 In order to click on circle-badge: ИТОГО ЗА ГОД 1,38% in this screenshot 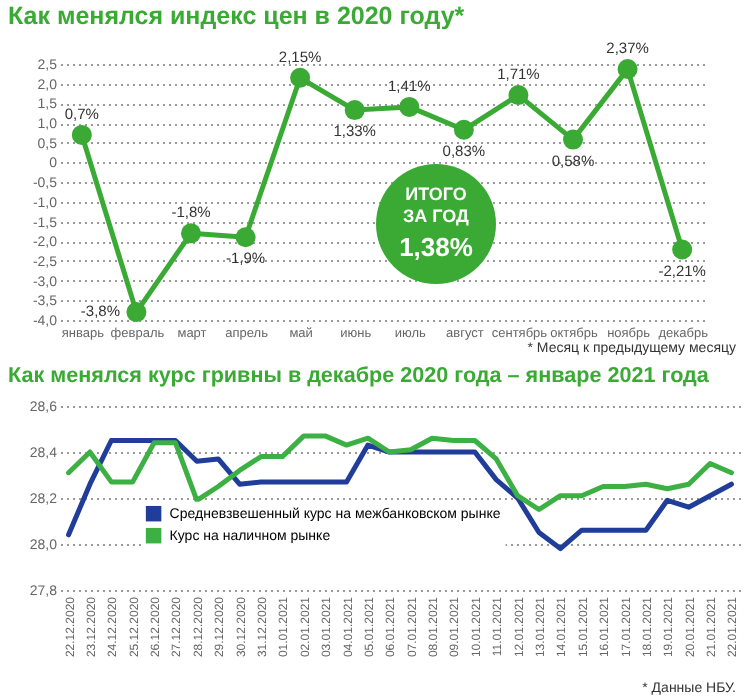, I will do `click(436, 224)`.